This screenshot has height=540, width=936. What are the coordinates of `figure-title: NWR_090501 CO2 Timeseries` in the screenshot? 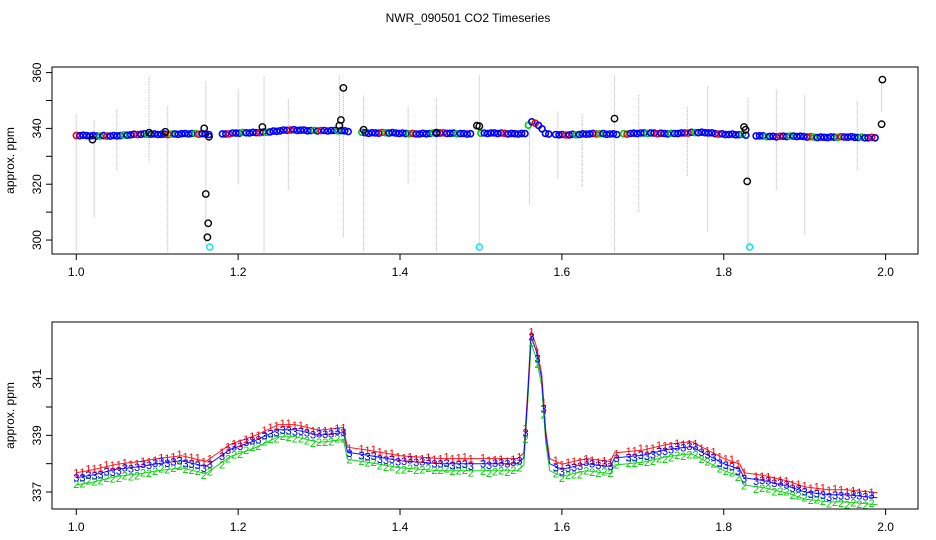 It's located at (468, 18).